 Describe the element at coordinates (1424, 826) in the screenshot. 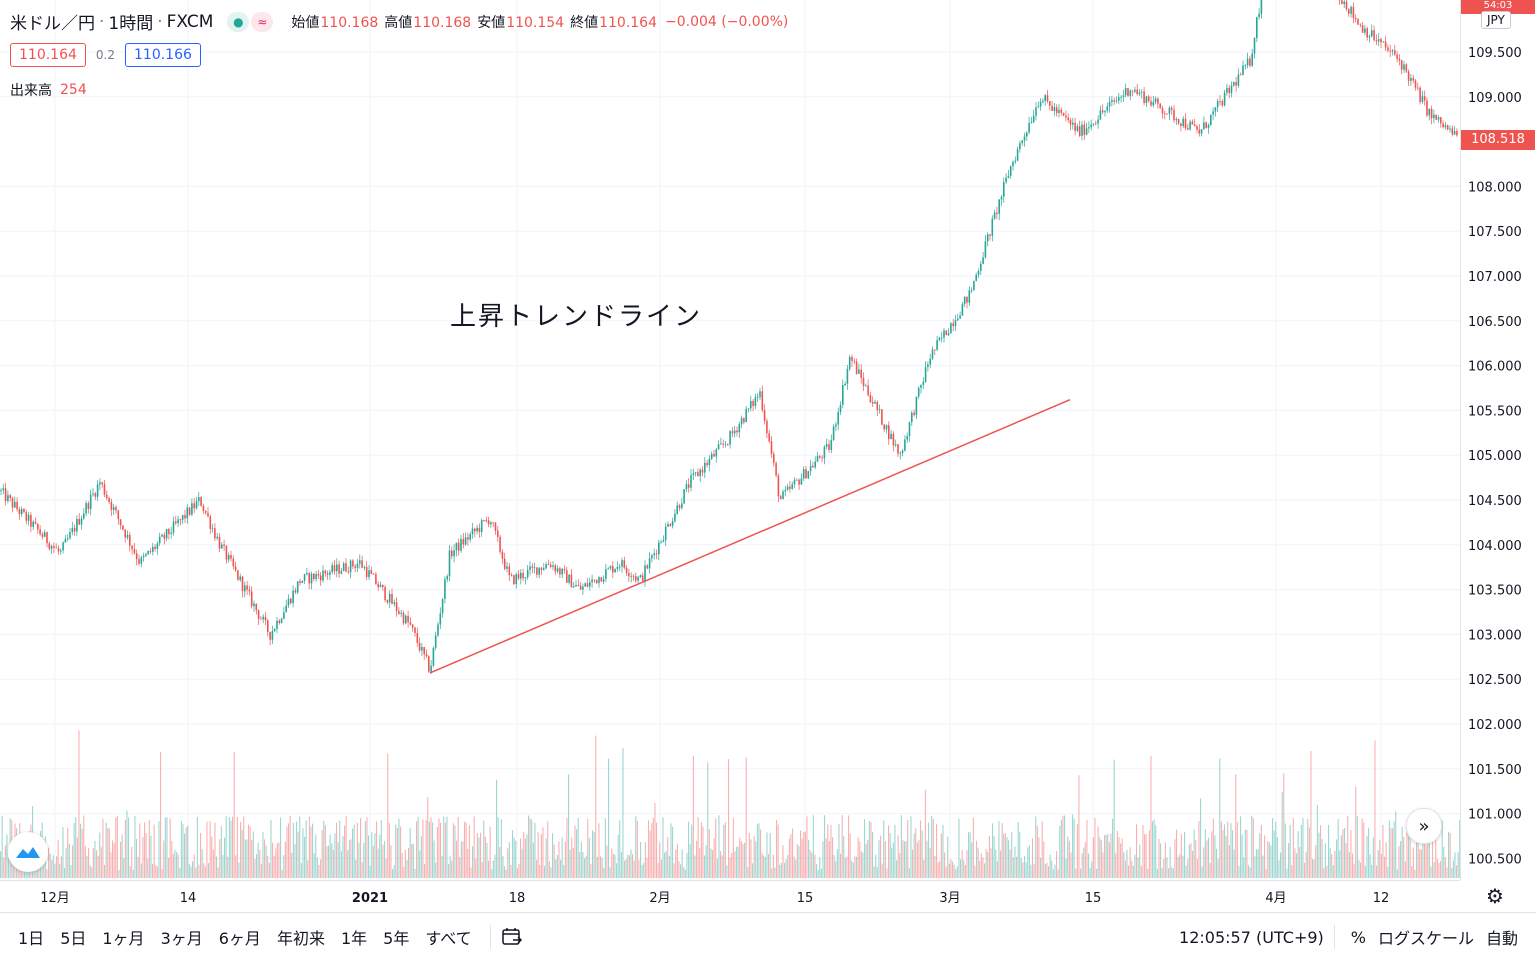

I see `scroll-to-realtime-button: »` at that location.